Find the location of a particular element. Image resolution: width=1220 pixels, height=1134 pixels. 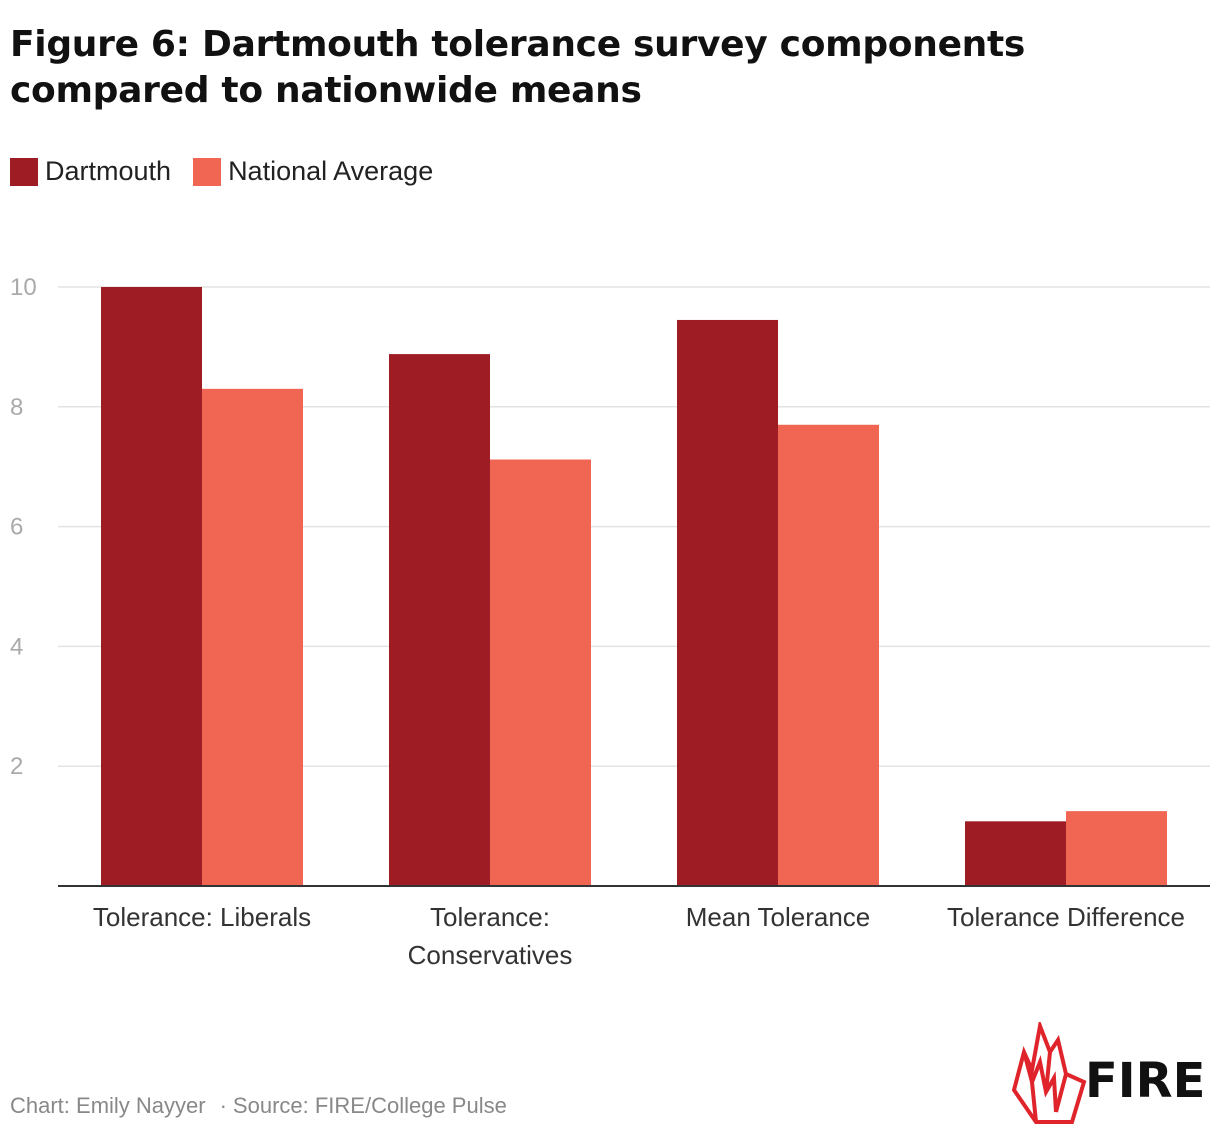

x-tick-label-mean-tolerance: Mean Tolerance is located at coordinates (778, 917).